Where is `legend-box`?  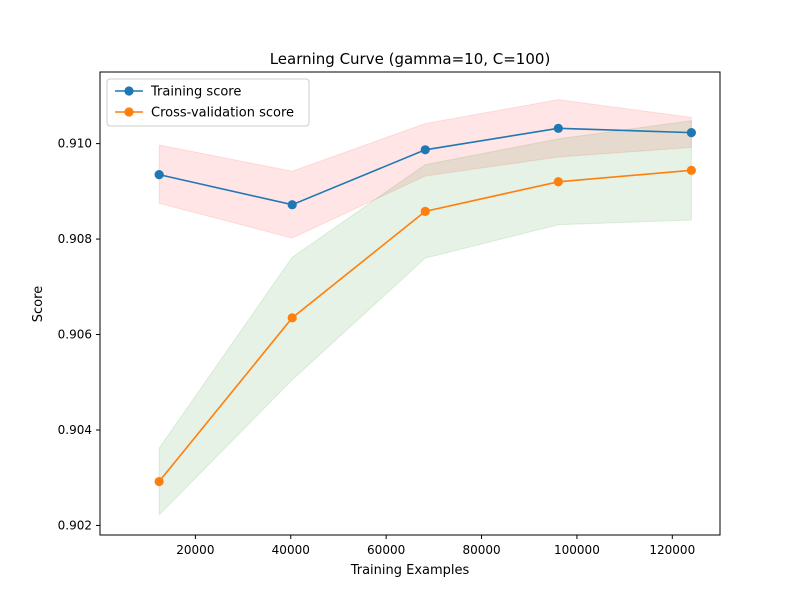 legend-box is located at coordinates (208, 102).